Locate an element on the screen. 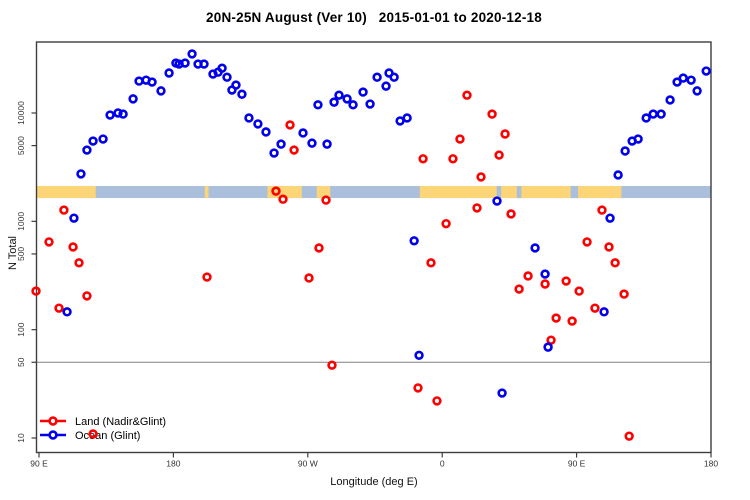 The width and height of the screenshot is (750, 500). legend-label: Land (Nadir&Glint) is located at coordinates (120, 422).